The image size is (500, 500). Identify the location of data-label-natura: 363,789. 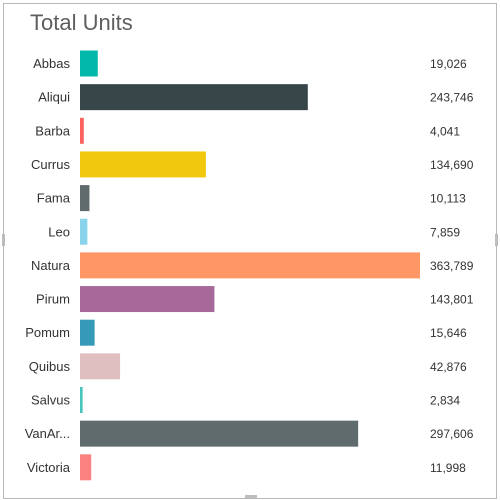
(452, 266).